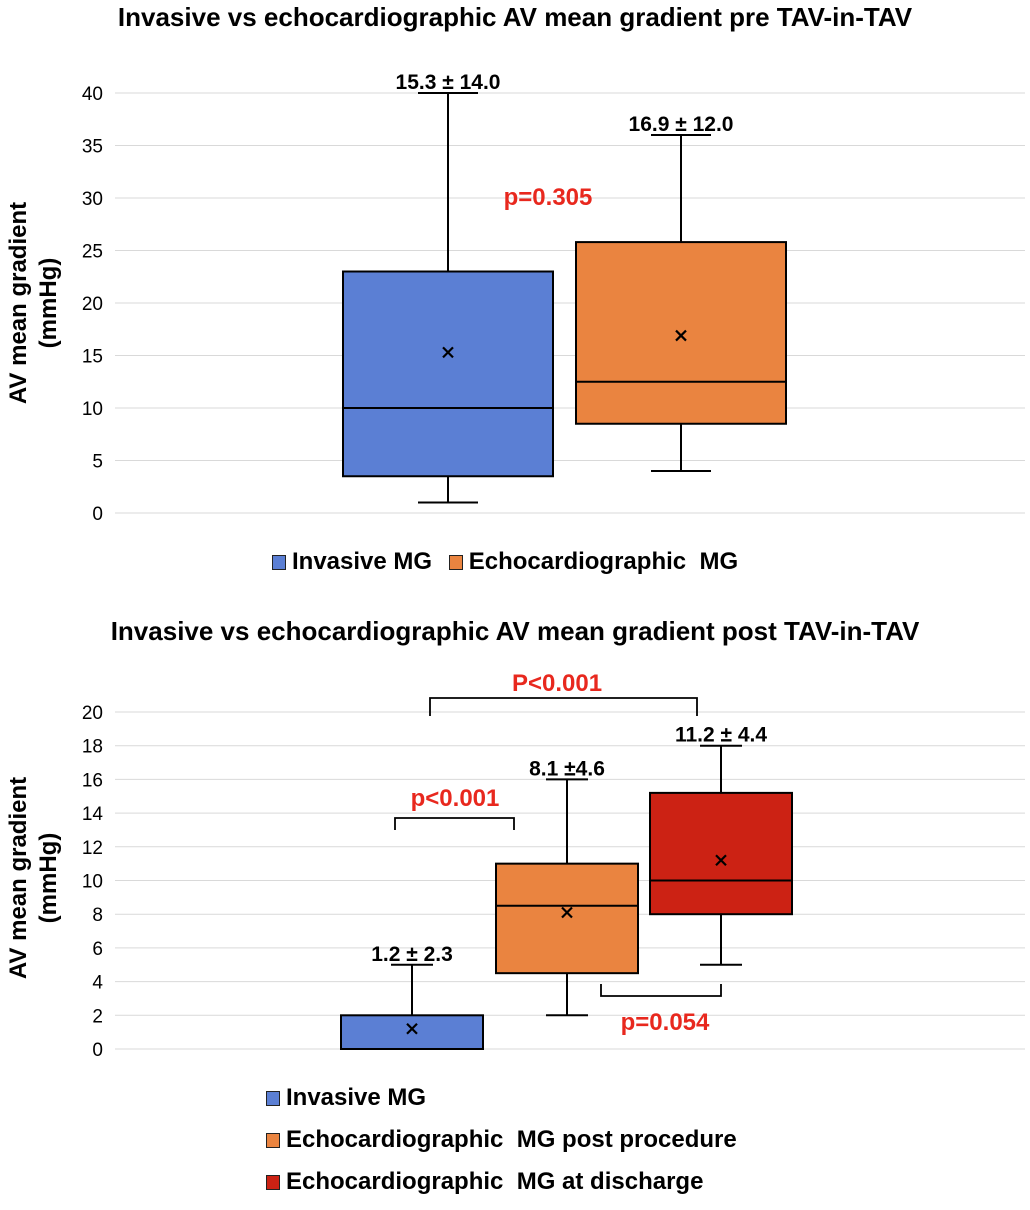 This screenshot has height=1210, width=1030. Describe the element at coordinates (412, 954) in the screenshot. I see `data-label: 1.2 ± 2.3` at that location.